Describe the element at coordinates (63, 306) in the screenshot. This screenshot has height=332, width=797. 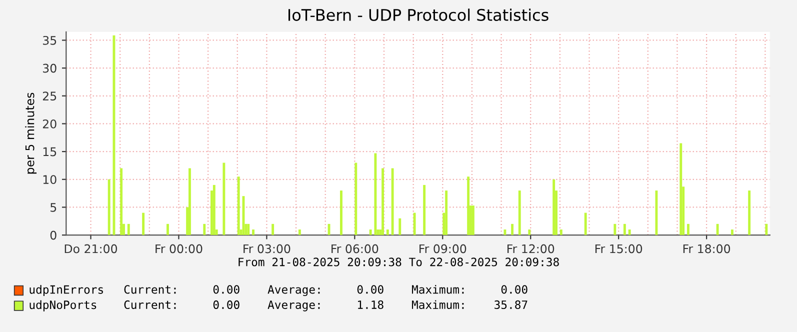
I see `legend-label: udpNoPorts` at that location.